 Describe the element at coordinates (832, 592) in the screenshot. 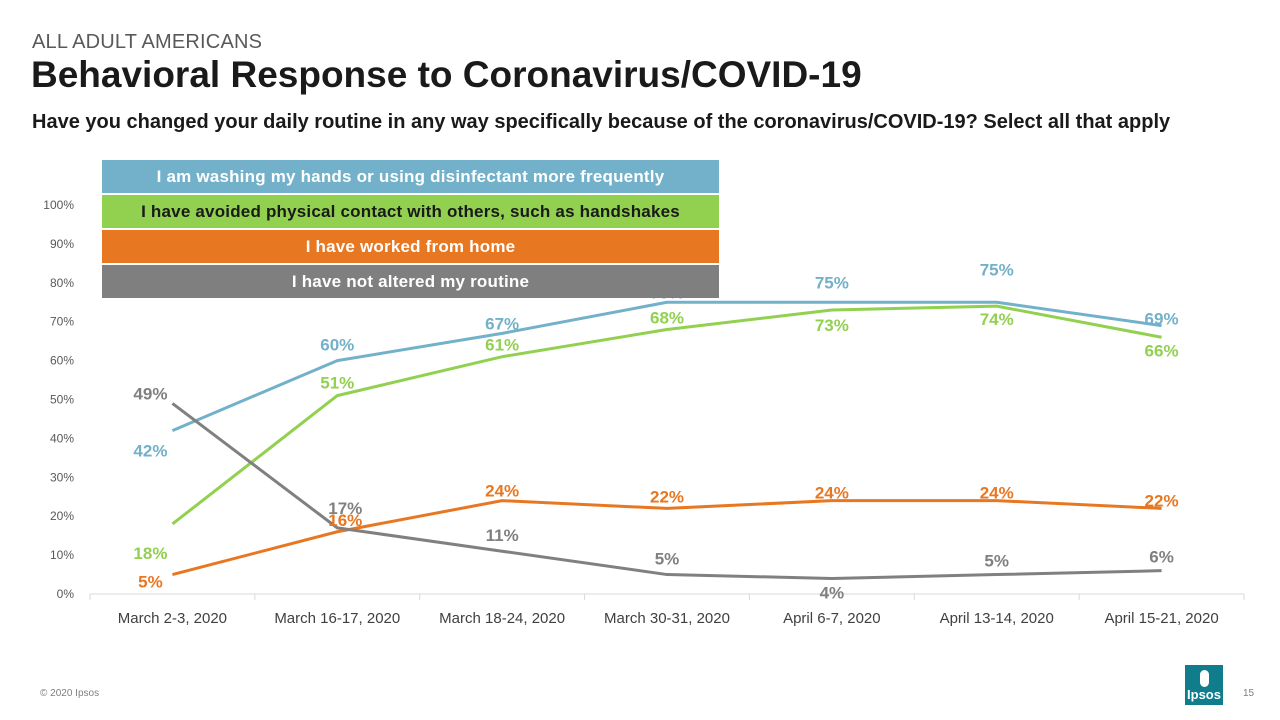

I see `data-label: 4%` at that location.